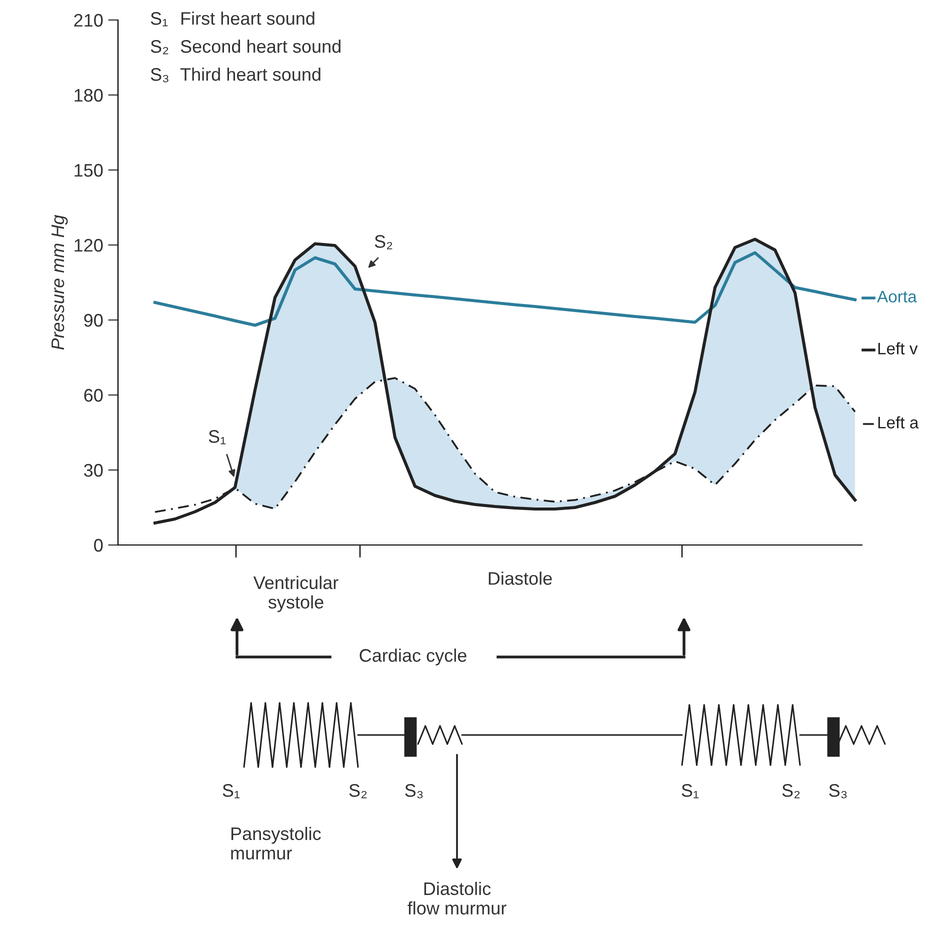 The image size is (930, 927). What do you see at coordinates (898, 422) in the screenshot?
I see `legend-label: Left a` at bounding box center [898, 422].